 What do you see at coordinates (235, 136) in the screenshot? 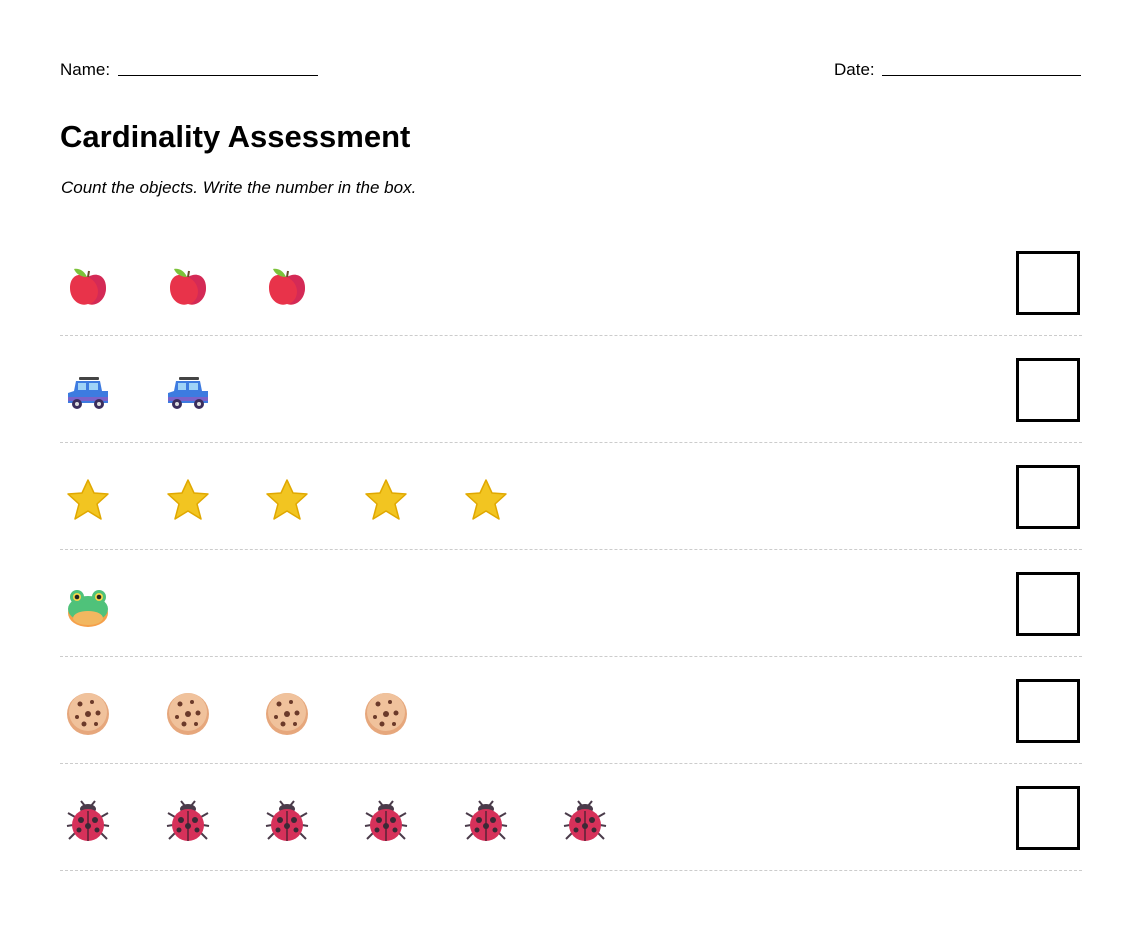
I see `title: Cardinality Assessment` at bounding box center [235, 136].